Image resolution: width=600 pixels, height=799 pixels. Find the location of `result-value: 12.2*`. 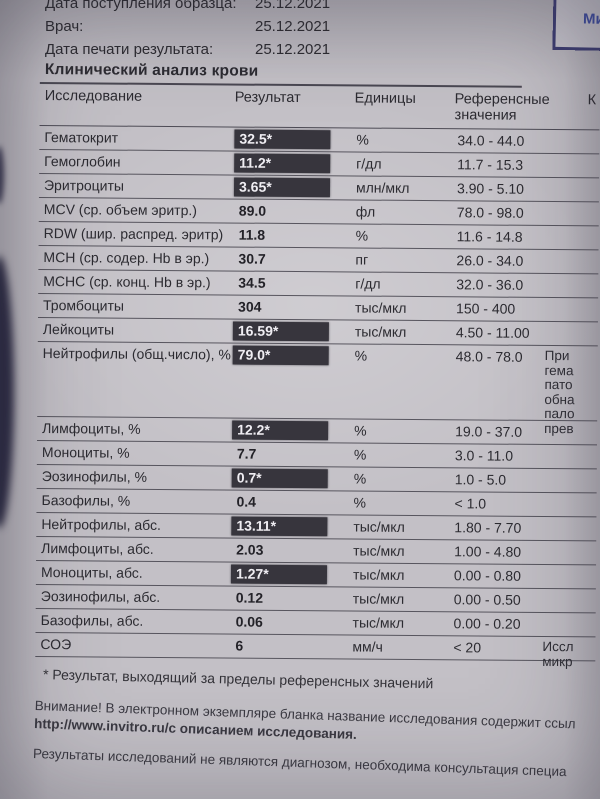

result-value: 12.2* is located at coordinates (280, 430).